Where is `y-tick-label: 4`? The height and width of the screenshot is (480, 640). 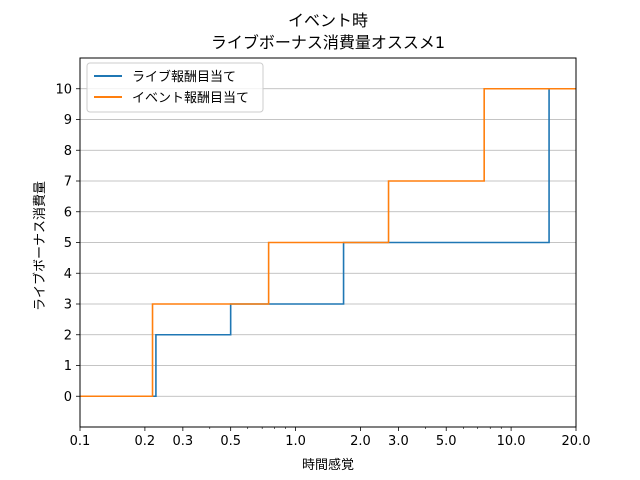 y-tick-label: 4 is located at coordinates (68, 274).